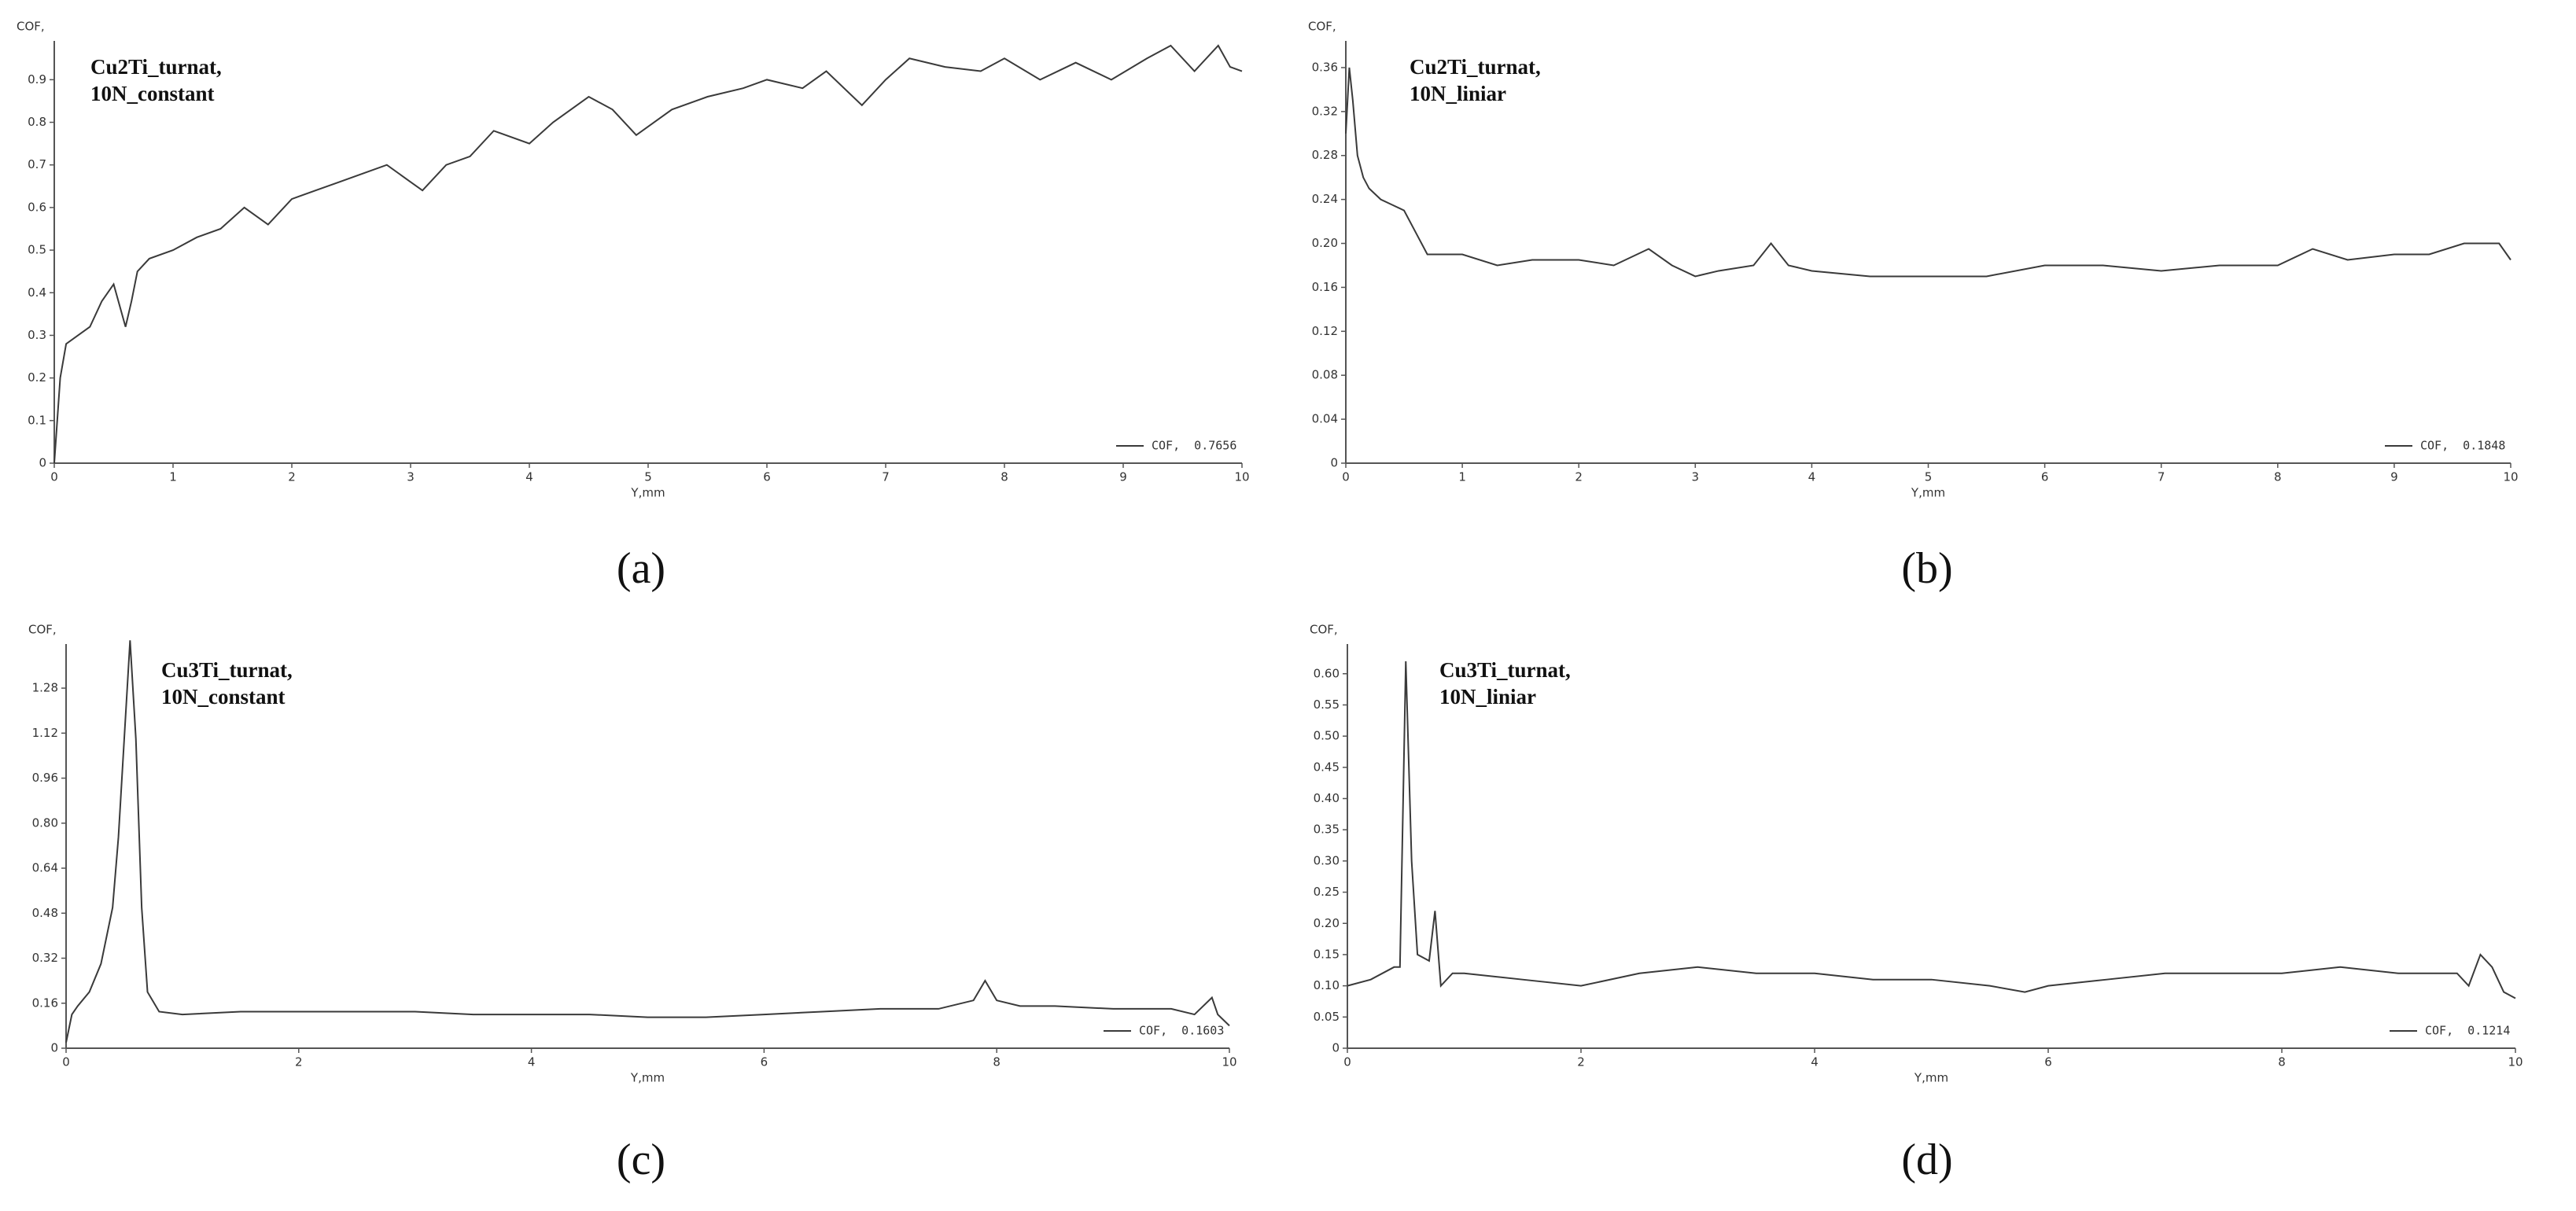  Describe the element at coordinates (156, 67) in the screenshot. I see `annotation: Cu2Ti_turnat,` at that location.